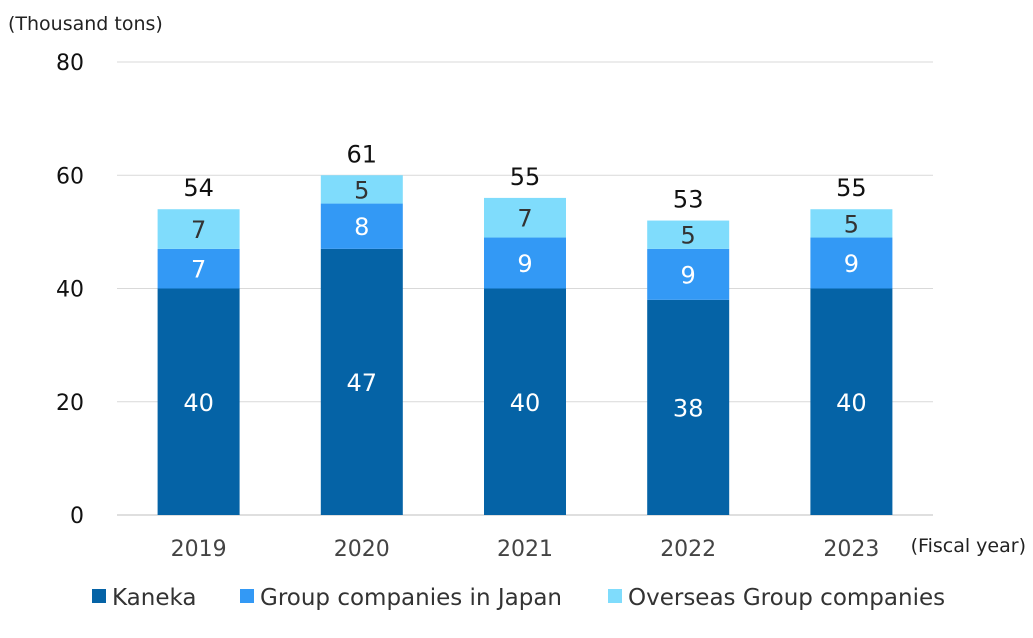 This screenshot has width=1033, height=638. What do you see at coordinates (411, 598) in the screenshot?
I see `legend-item-label: Group companies in Japan` at bounding box center [411, 598].